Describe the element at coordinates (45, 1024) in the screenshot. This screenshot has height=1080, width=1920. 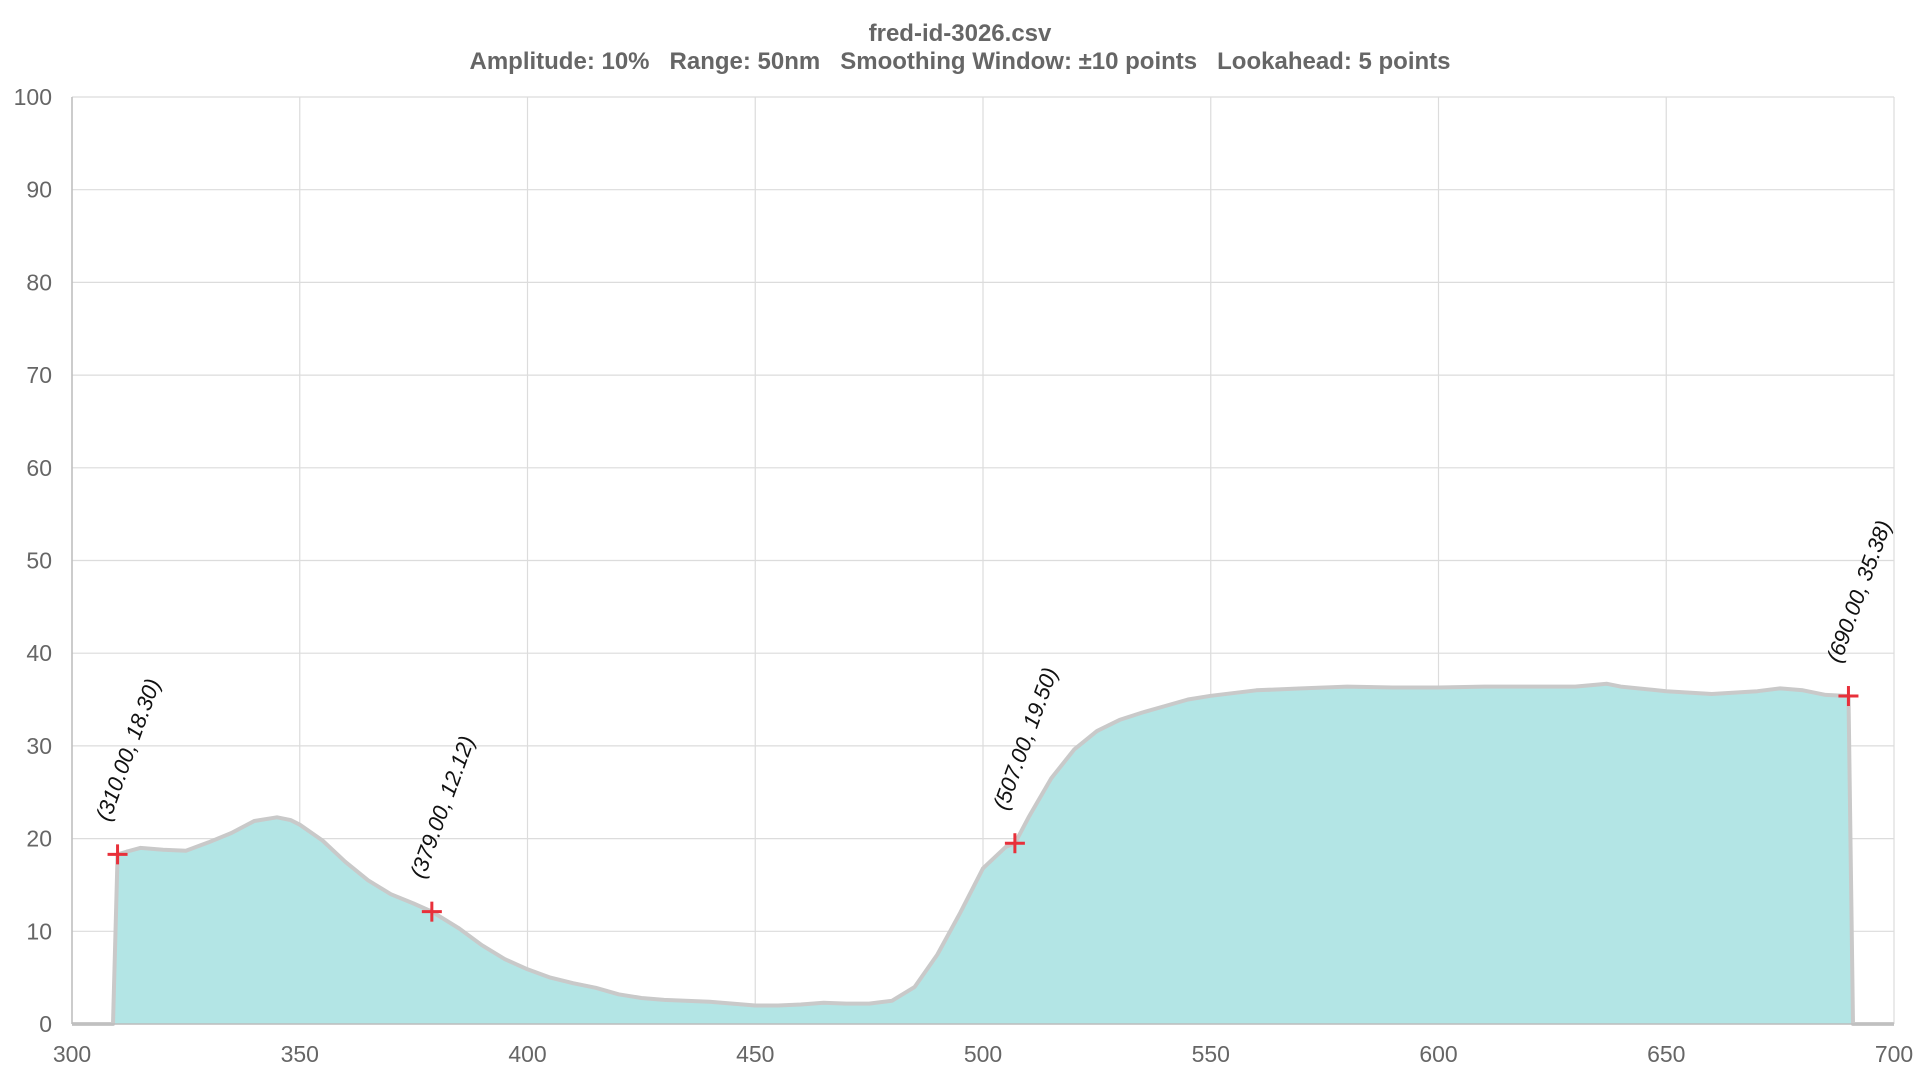
I see `y-tick-label: 0` at that location.